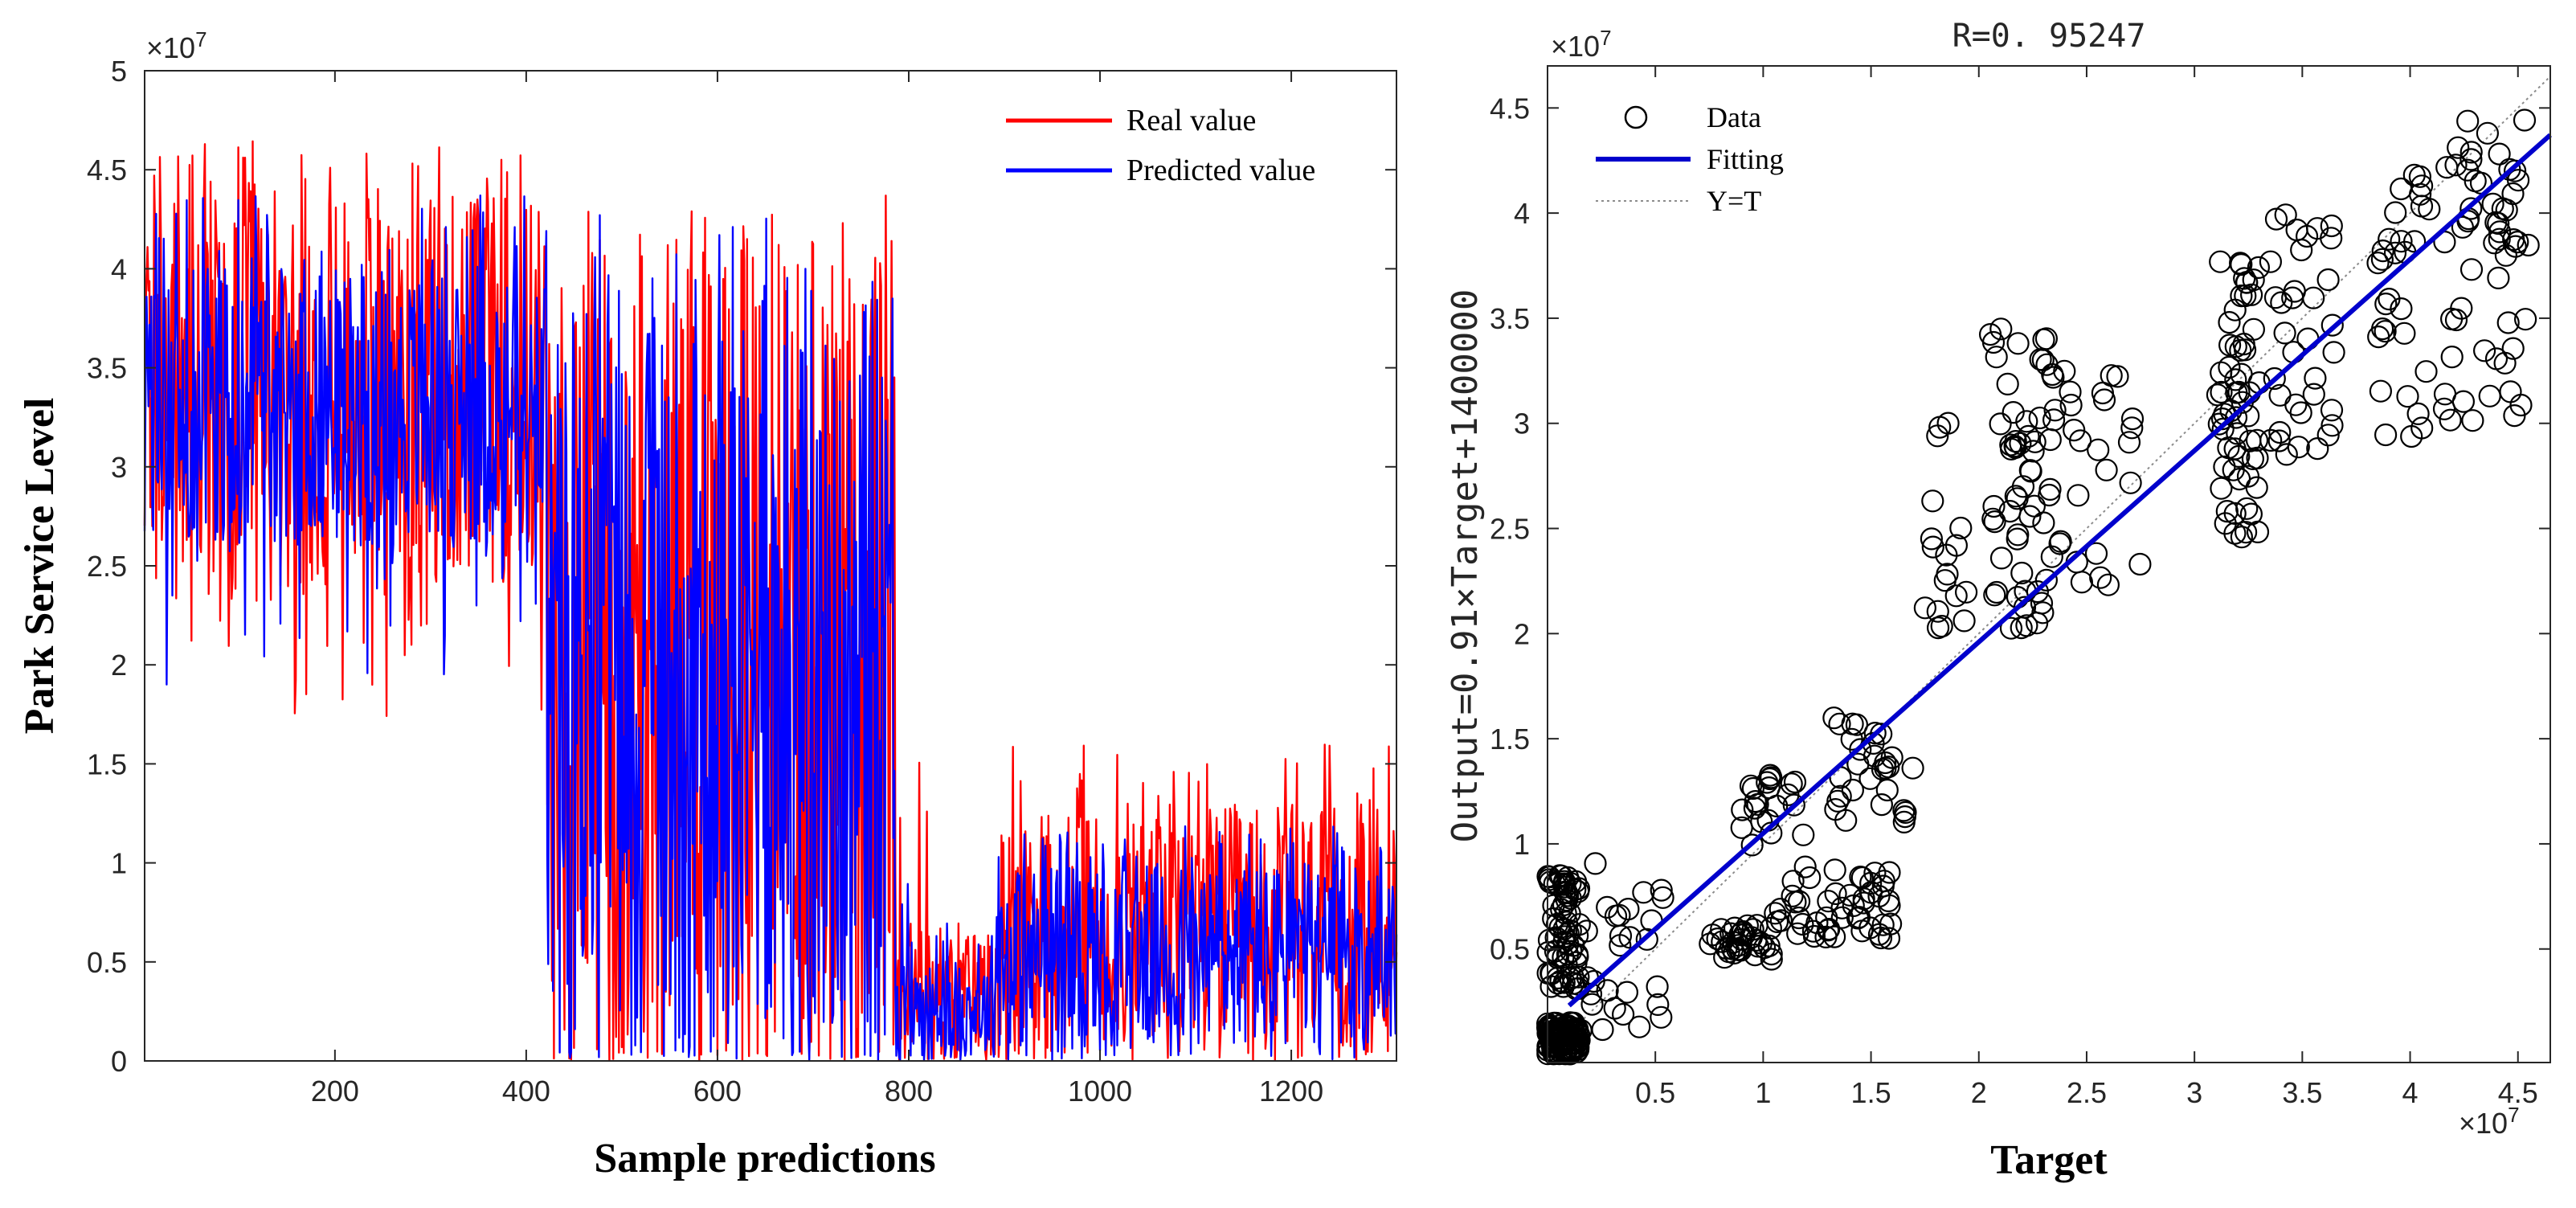 The width and height of the screenshot is (2576, 1208). I want to click on left-x-tick-label: 1000, so click(1100, 1091).